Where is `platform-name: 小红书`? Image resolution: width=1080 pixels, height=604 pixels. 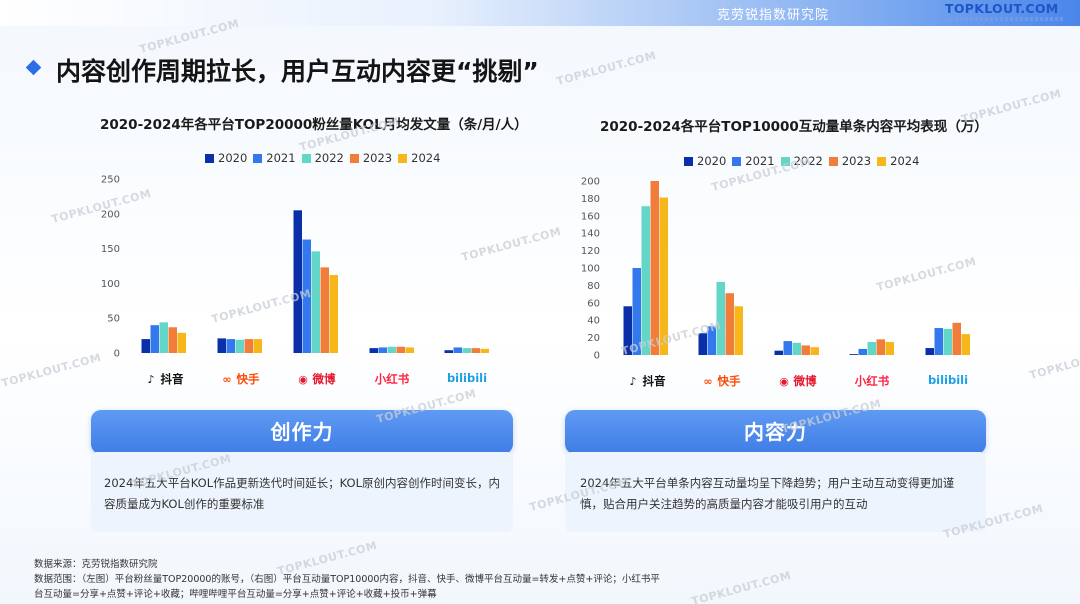
platform-name: 小红书 is located at coordinates (392, 379).